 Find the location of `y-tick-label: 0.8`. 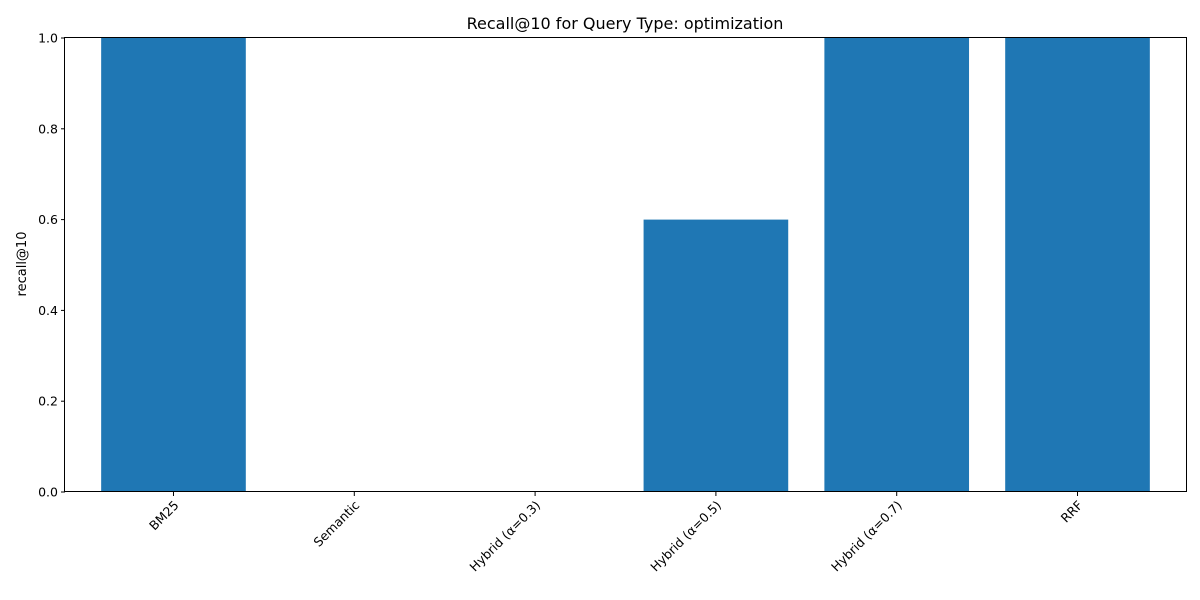

y-tick-label: 0.8 is located at coordinates (48, 128).